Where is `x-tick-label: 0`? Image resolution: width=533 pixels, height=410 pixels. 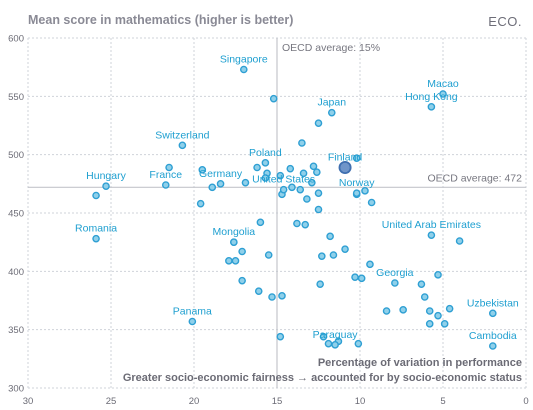 x-tick-label: 0 is located at coordinates (525, 401).